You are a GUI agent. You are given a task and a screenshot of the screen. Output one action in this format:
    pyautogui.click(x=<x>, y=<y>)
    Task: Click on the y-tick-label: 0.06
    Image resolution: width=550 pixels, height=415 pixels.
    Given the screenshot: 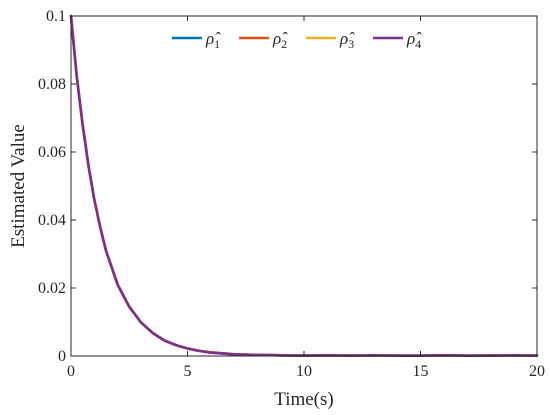 What is the action you would take?
    pyautogui.click(x=52, y=152)
    